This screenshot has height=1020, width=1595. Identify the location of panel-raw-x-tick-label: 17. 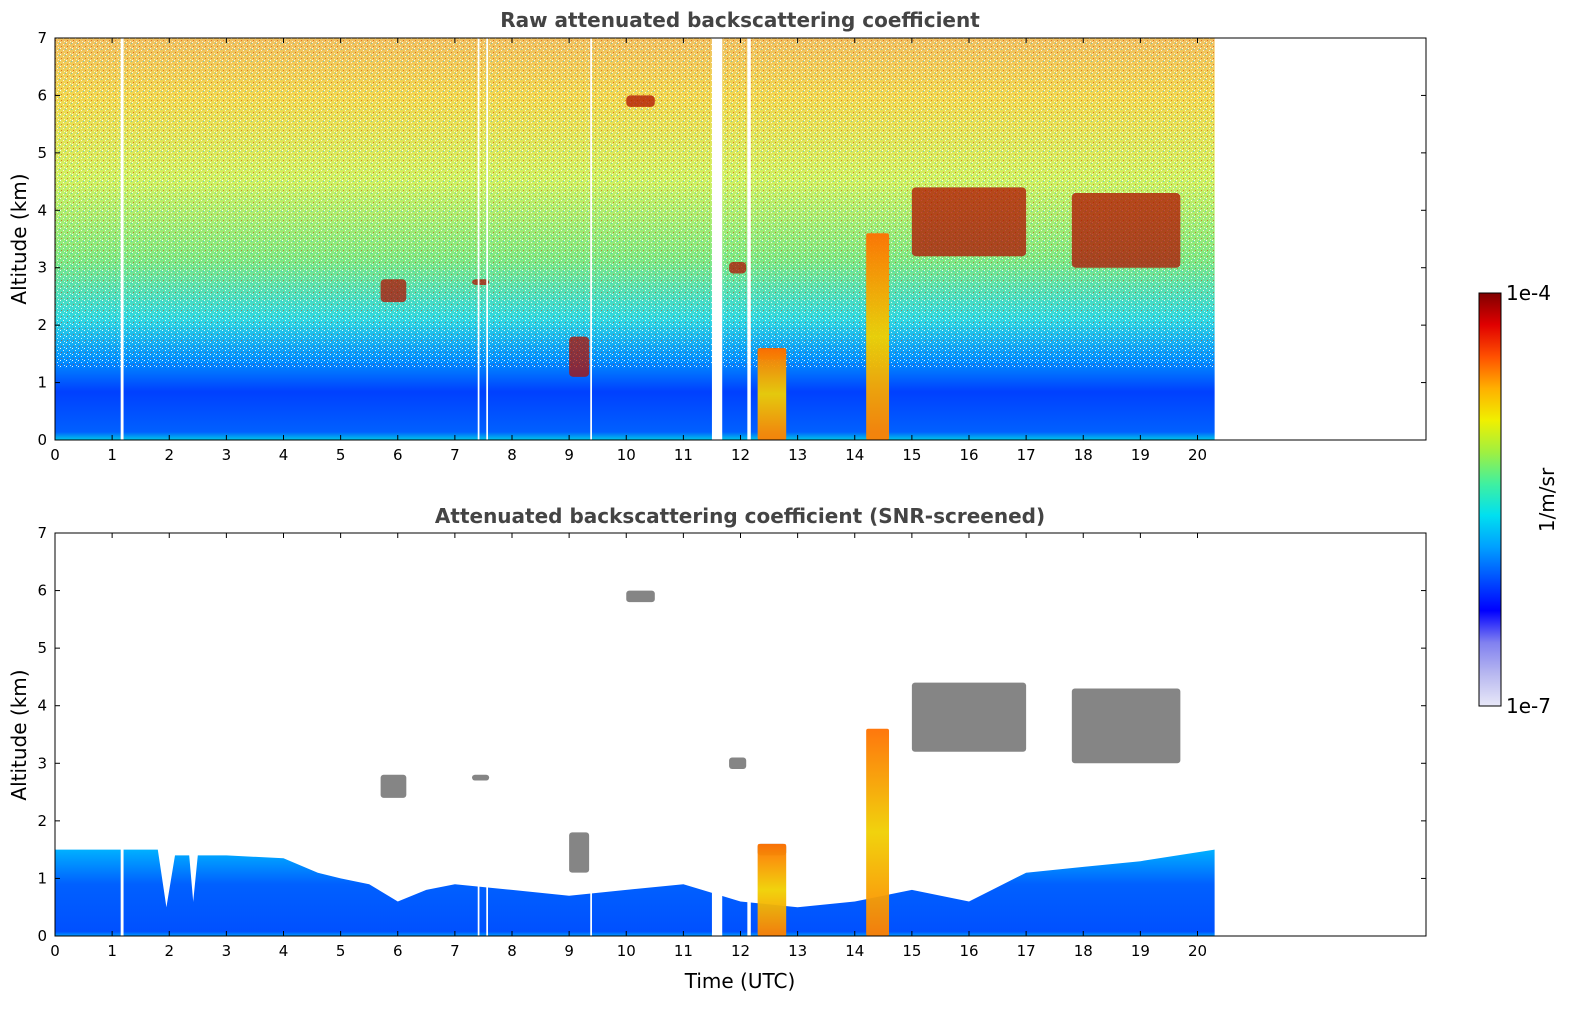
(1026, 455).